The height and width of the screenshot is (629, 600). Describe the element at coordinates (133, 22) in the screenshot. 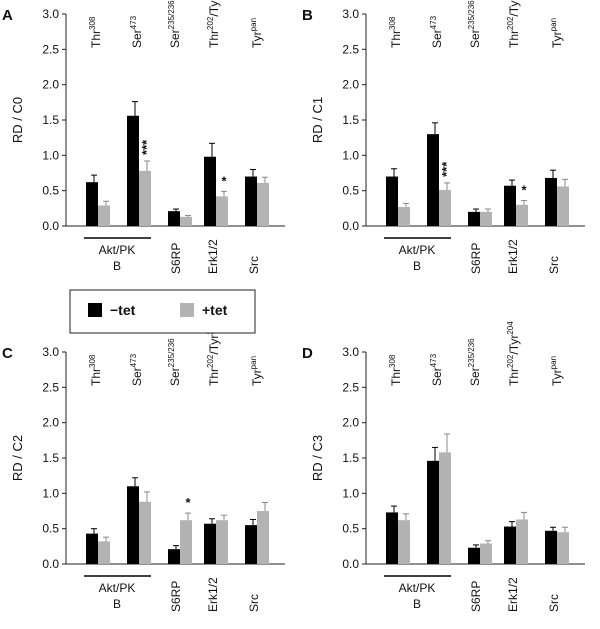

I see `phospho-superscript: 473` at that location.